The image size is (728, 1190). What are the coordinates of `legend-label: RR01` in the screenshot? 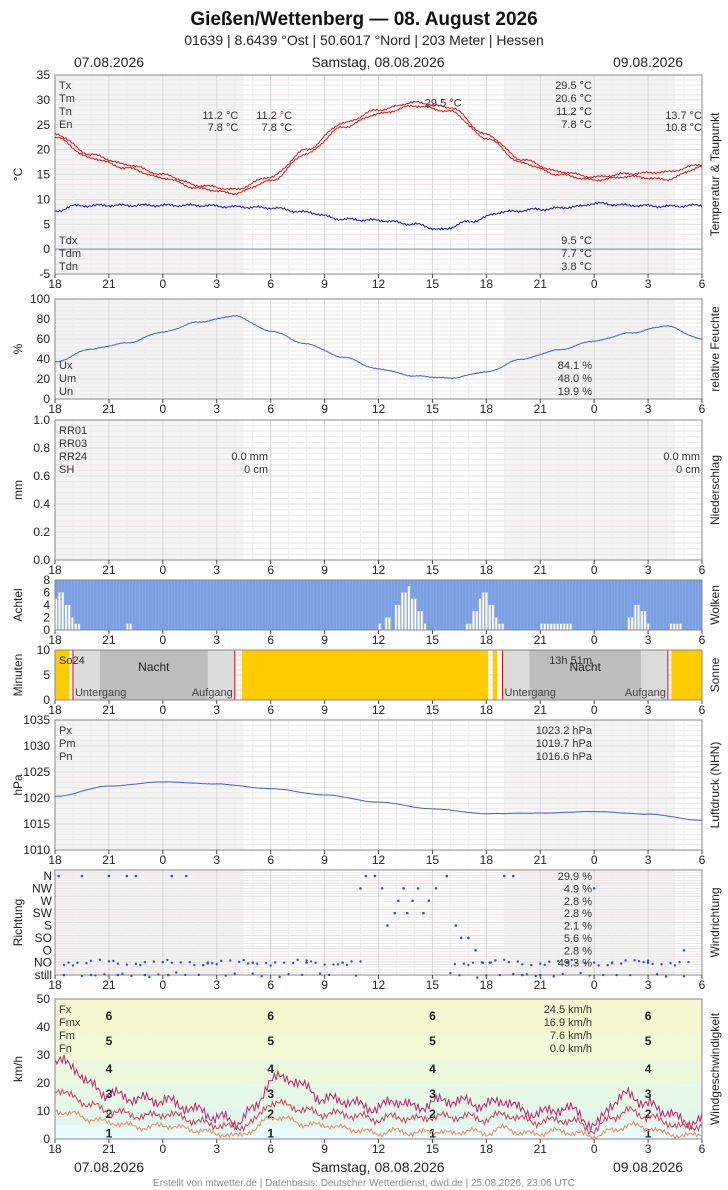 It's located at (73, 431).